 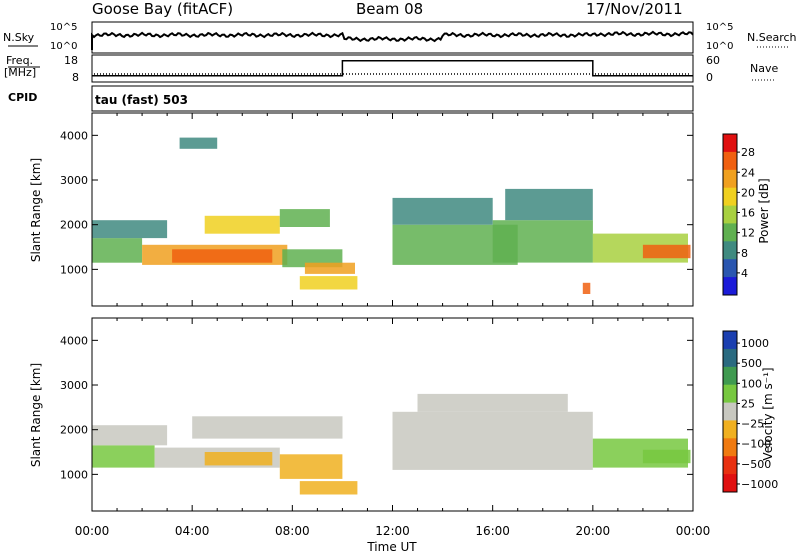 I want to click on freq-panel-frame, so click(x=392, y=68).